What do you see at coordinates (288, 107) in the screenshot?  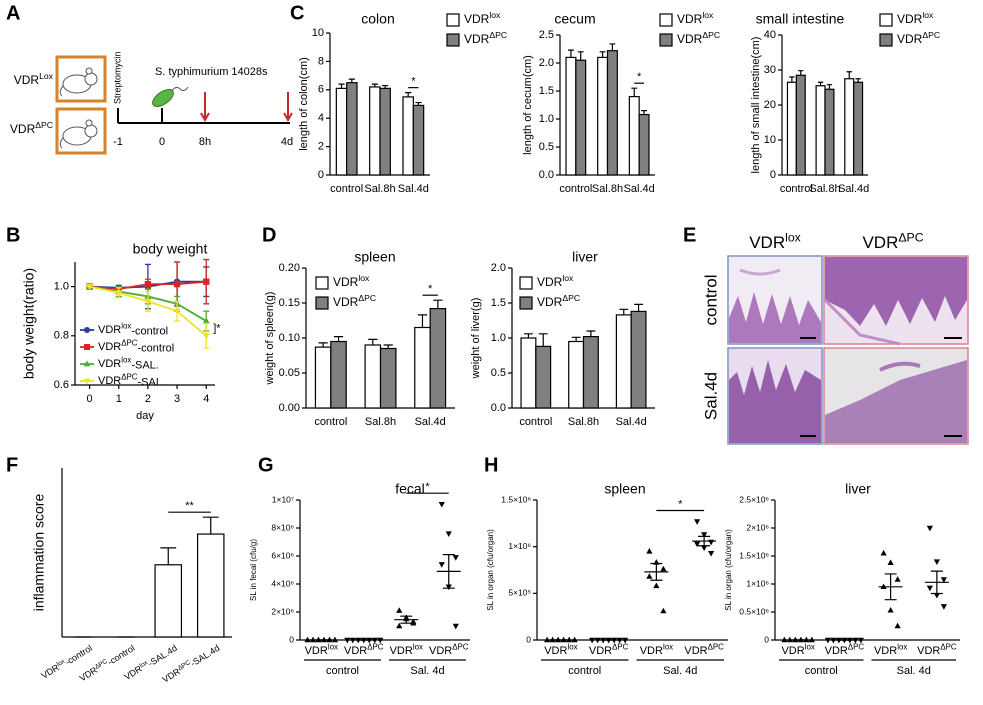 I see `arrow` at bounding box center [288, 107].